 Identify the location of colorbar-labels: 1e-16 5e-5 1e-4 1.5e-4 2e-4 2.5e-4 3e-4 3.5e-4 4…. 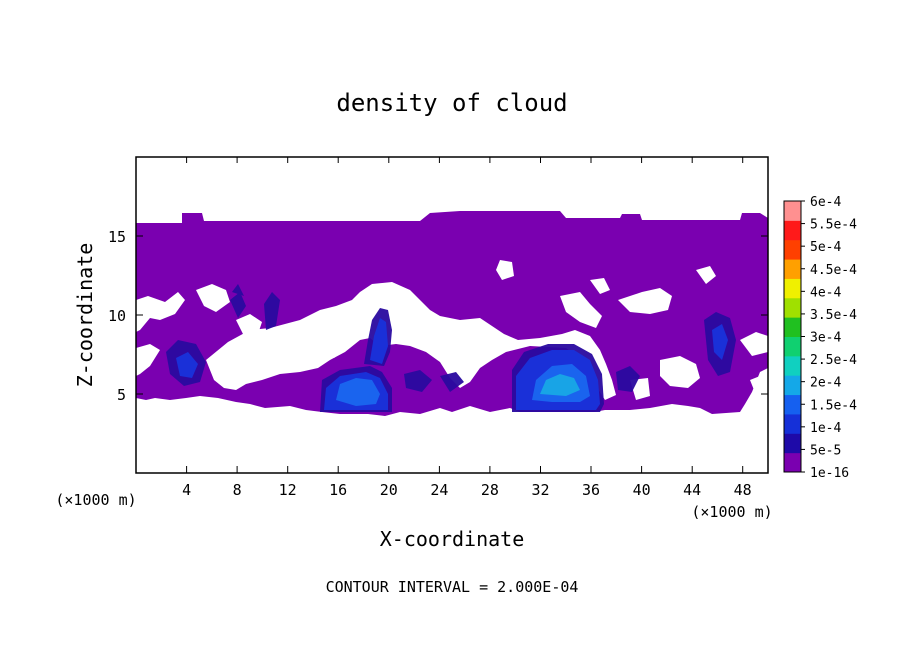
(829, 338).